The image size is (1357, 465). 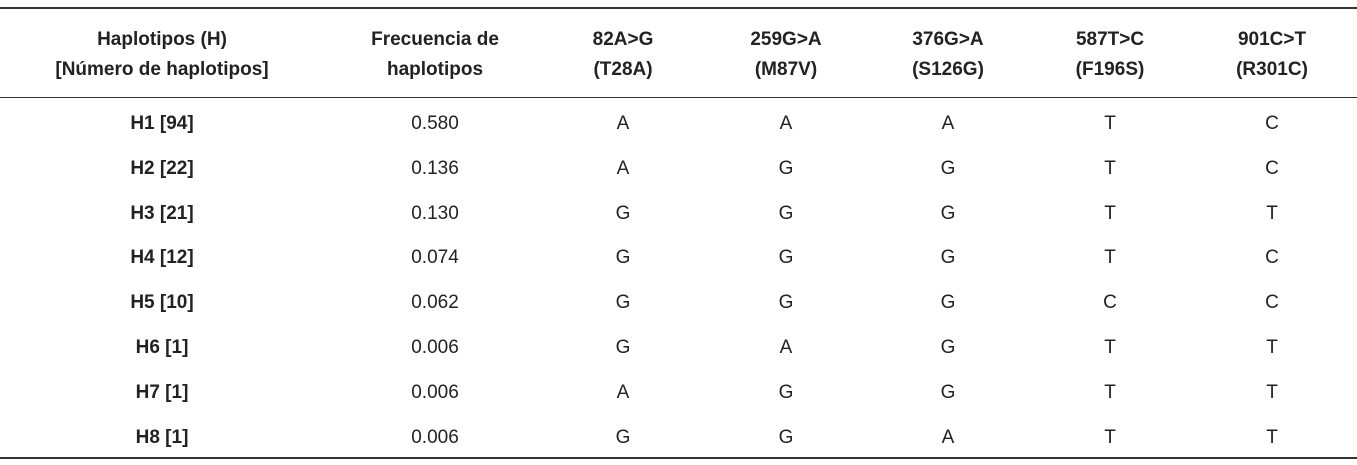 I want to click on header-cell: (T28A), so click(x=623, y=69).